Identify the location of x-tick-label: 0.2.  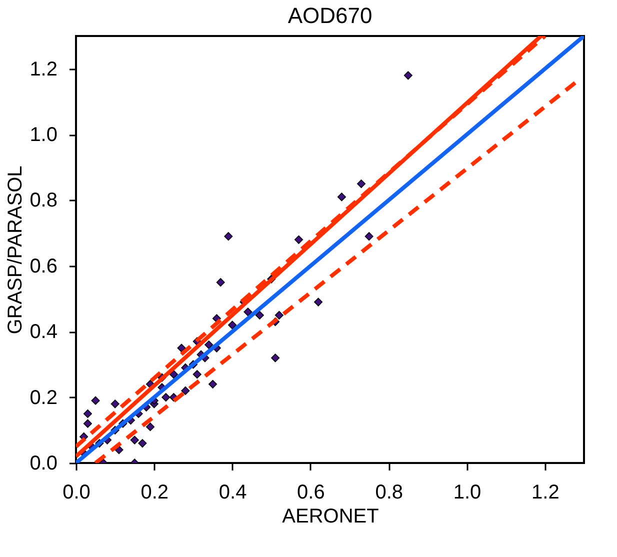
(154, 493).